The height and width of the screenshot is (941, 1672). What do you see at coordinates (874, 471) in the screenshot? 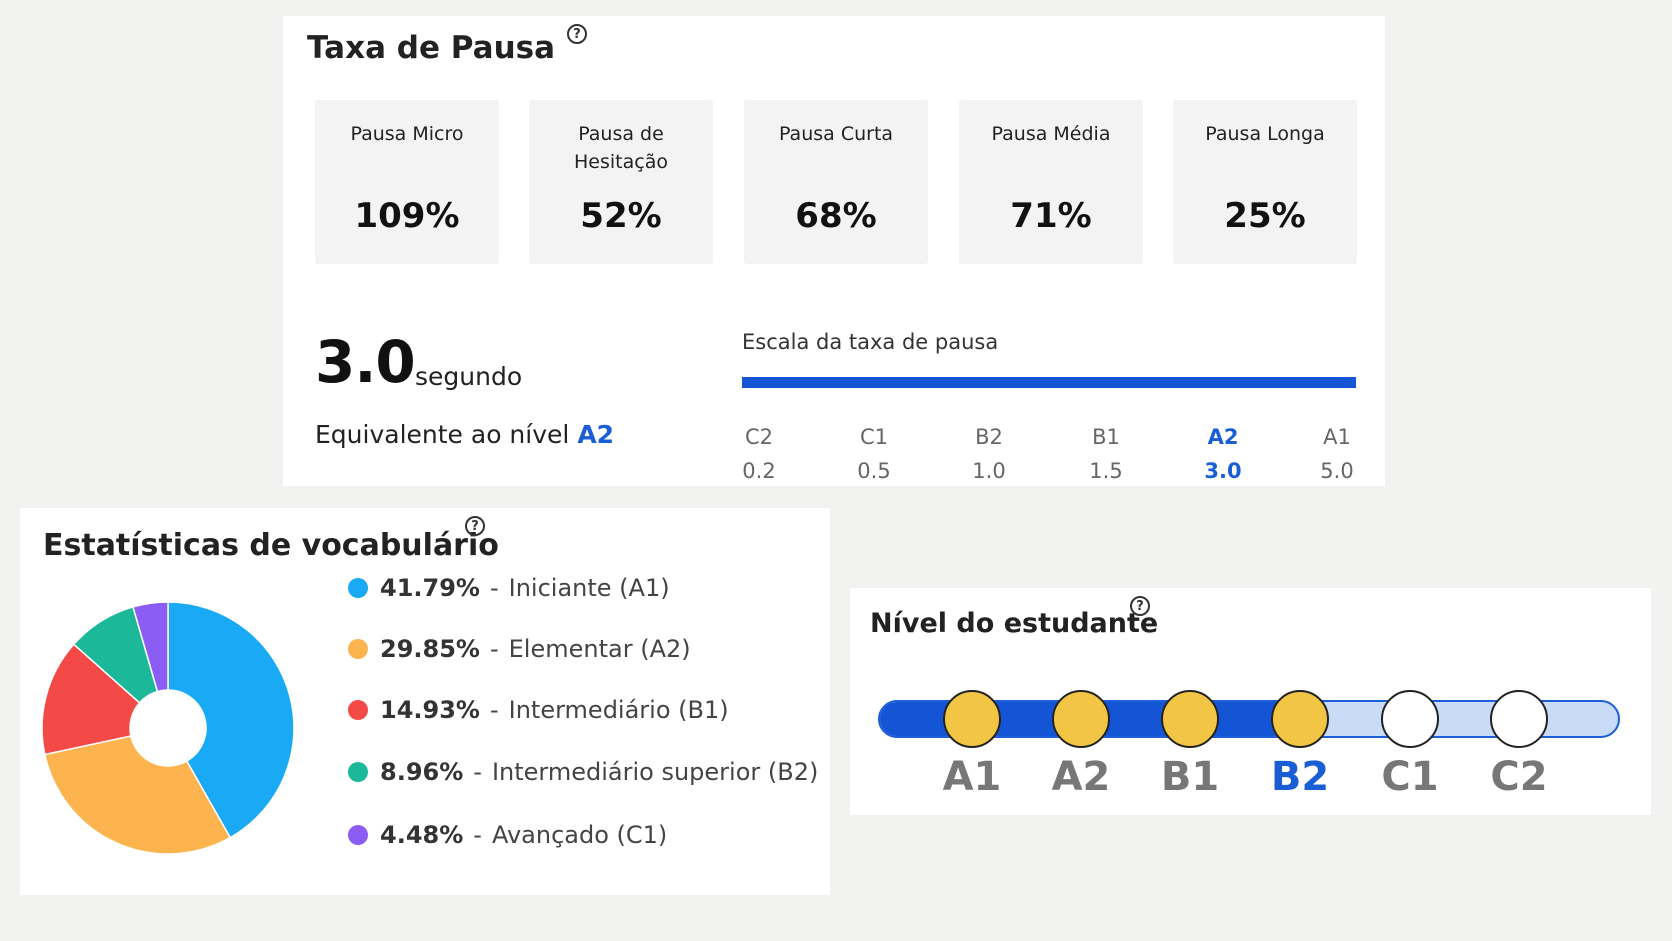
I see `scale-value: 0.5` at bounding box center [874, 471].